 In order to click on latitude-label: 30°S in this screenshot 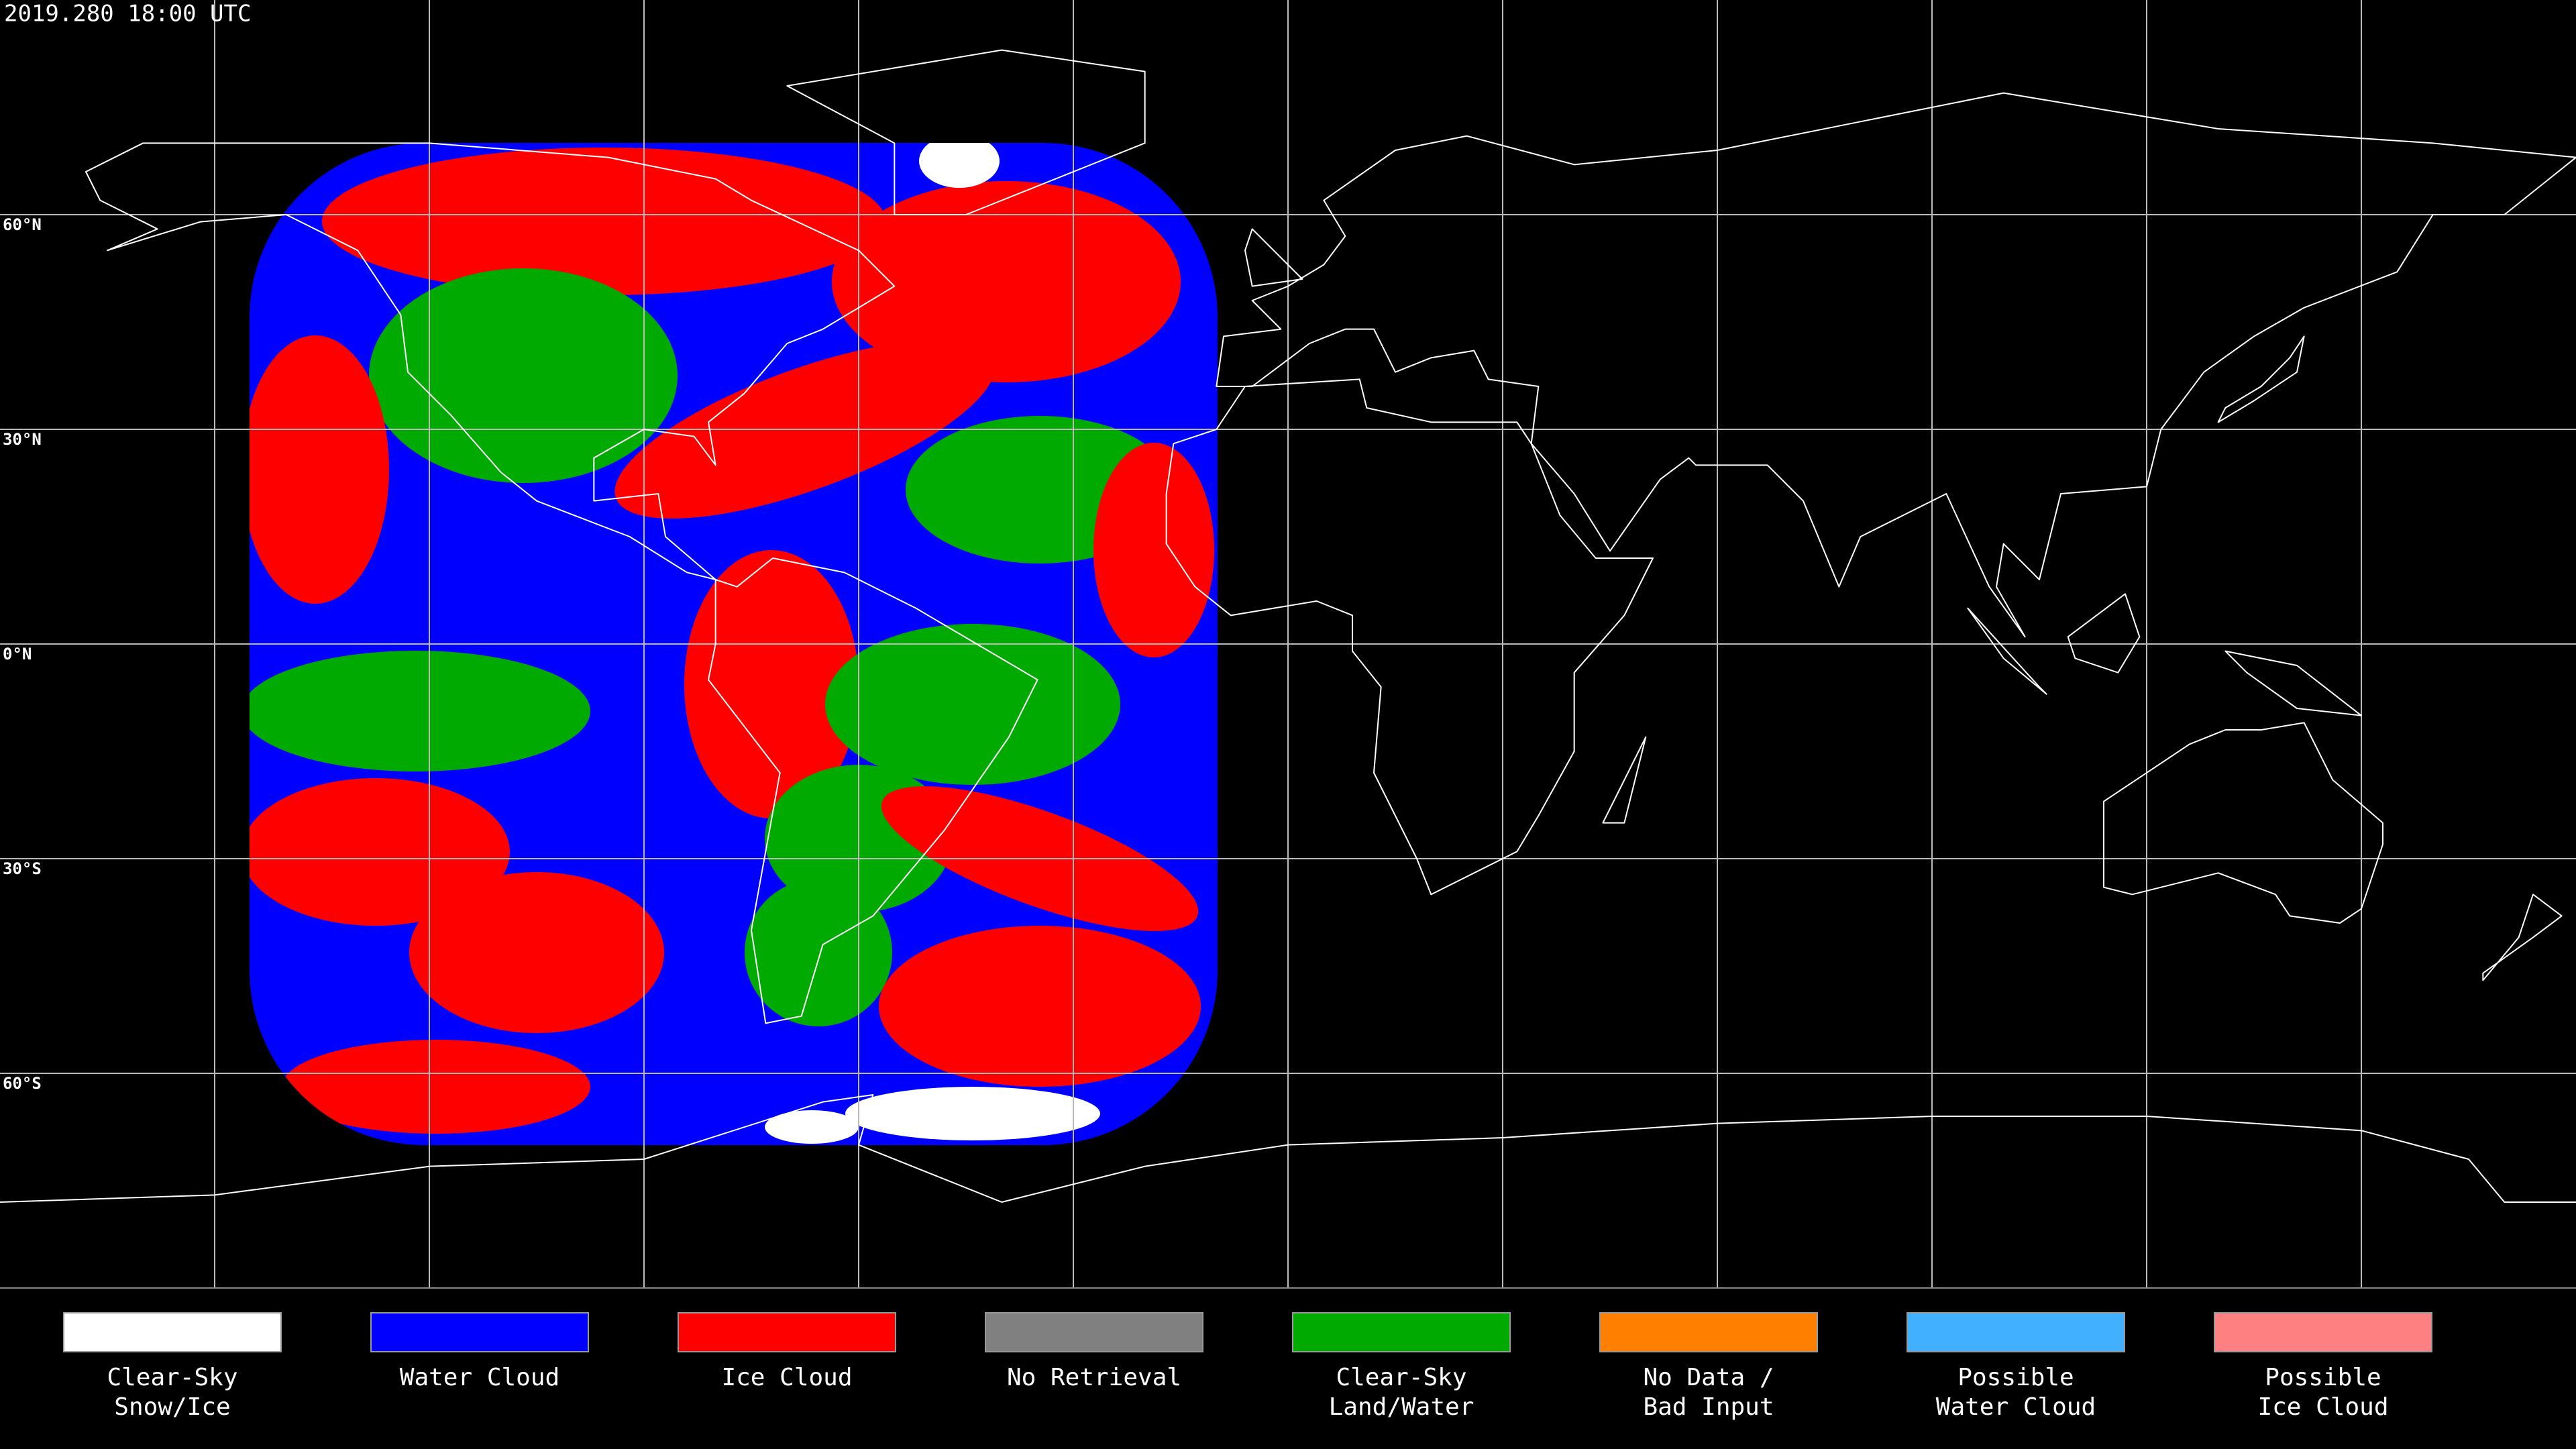, I will do `click(22, 868)`.